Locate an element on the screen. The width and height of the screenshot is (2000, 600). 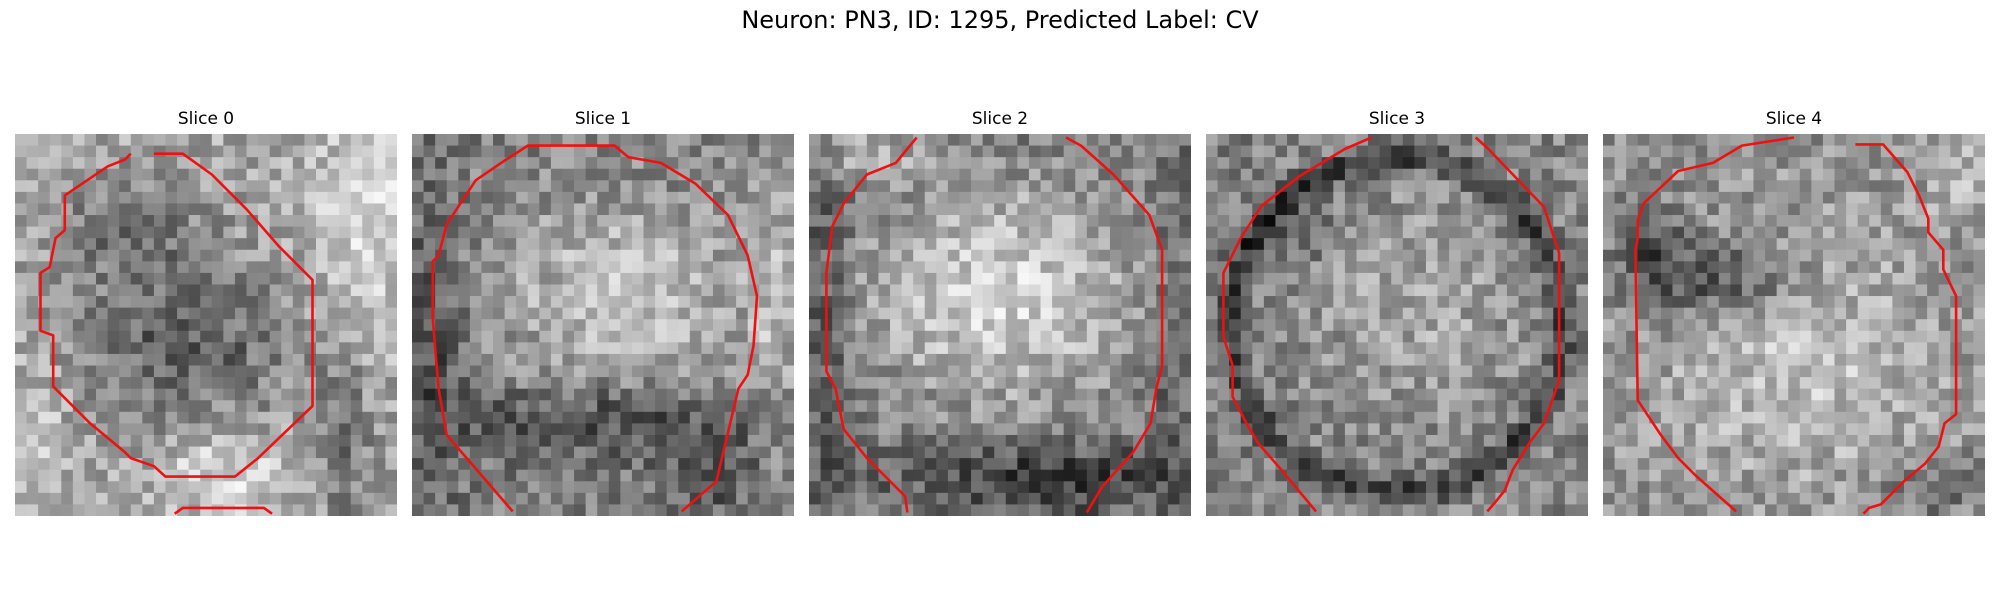
slice-panel-1: Slice 1 is located at coordinates (603, 312).